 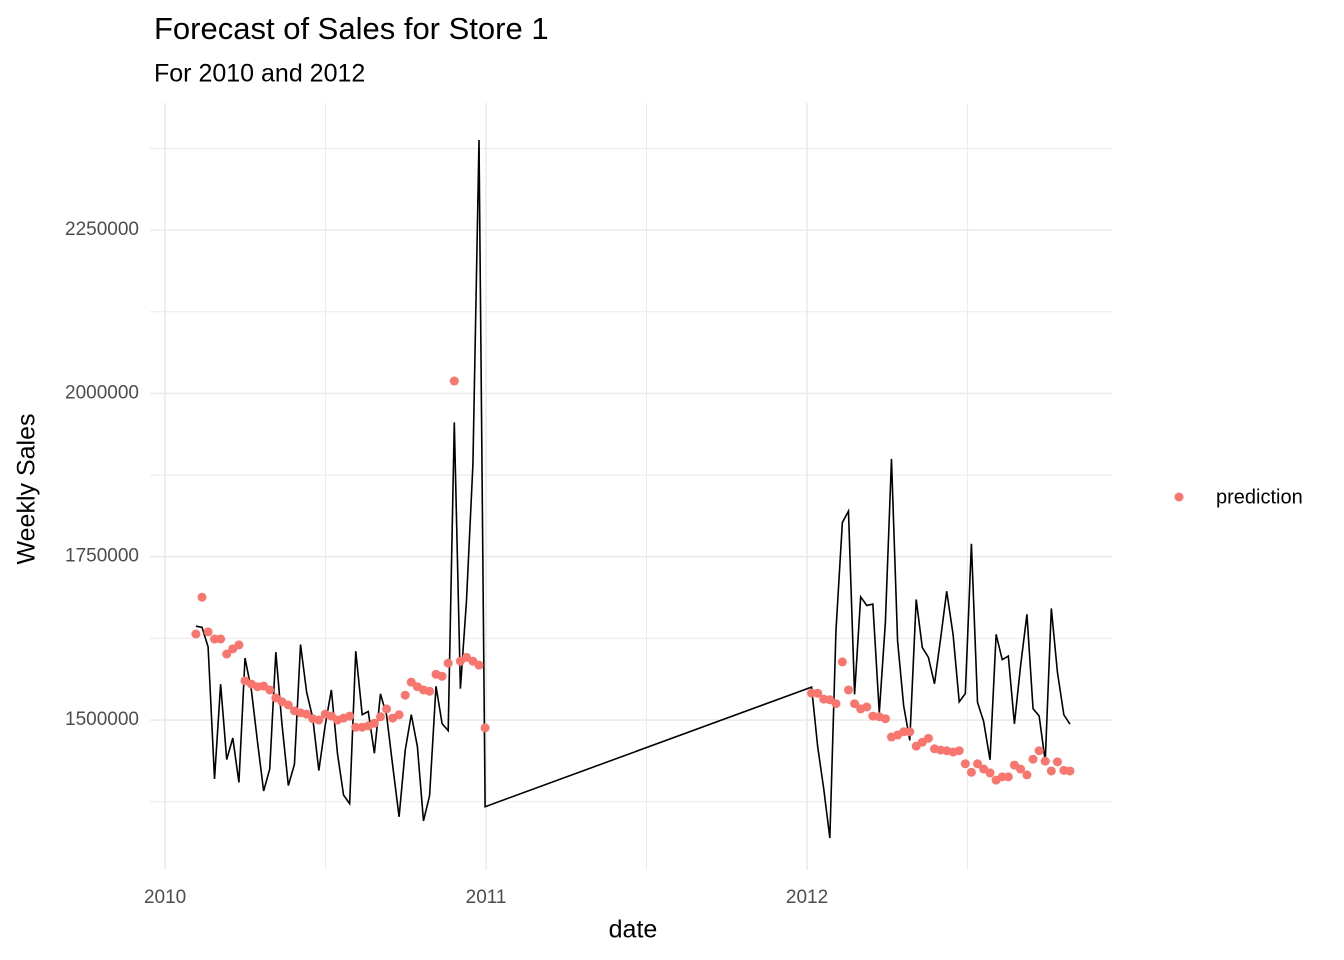 I want to click on chart-title: Forecast of Sales for Store 1, so click(x=351, y=28).